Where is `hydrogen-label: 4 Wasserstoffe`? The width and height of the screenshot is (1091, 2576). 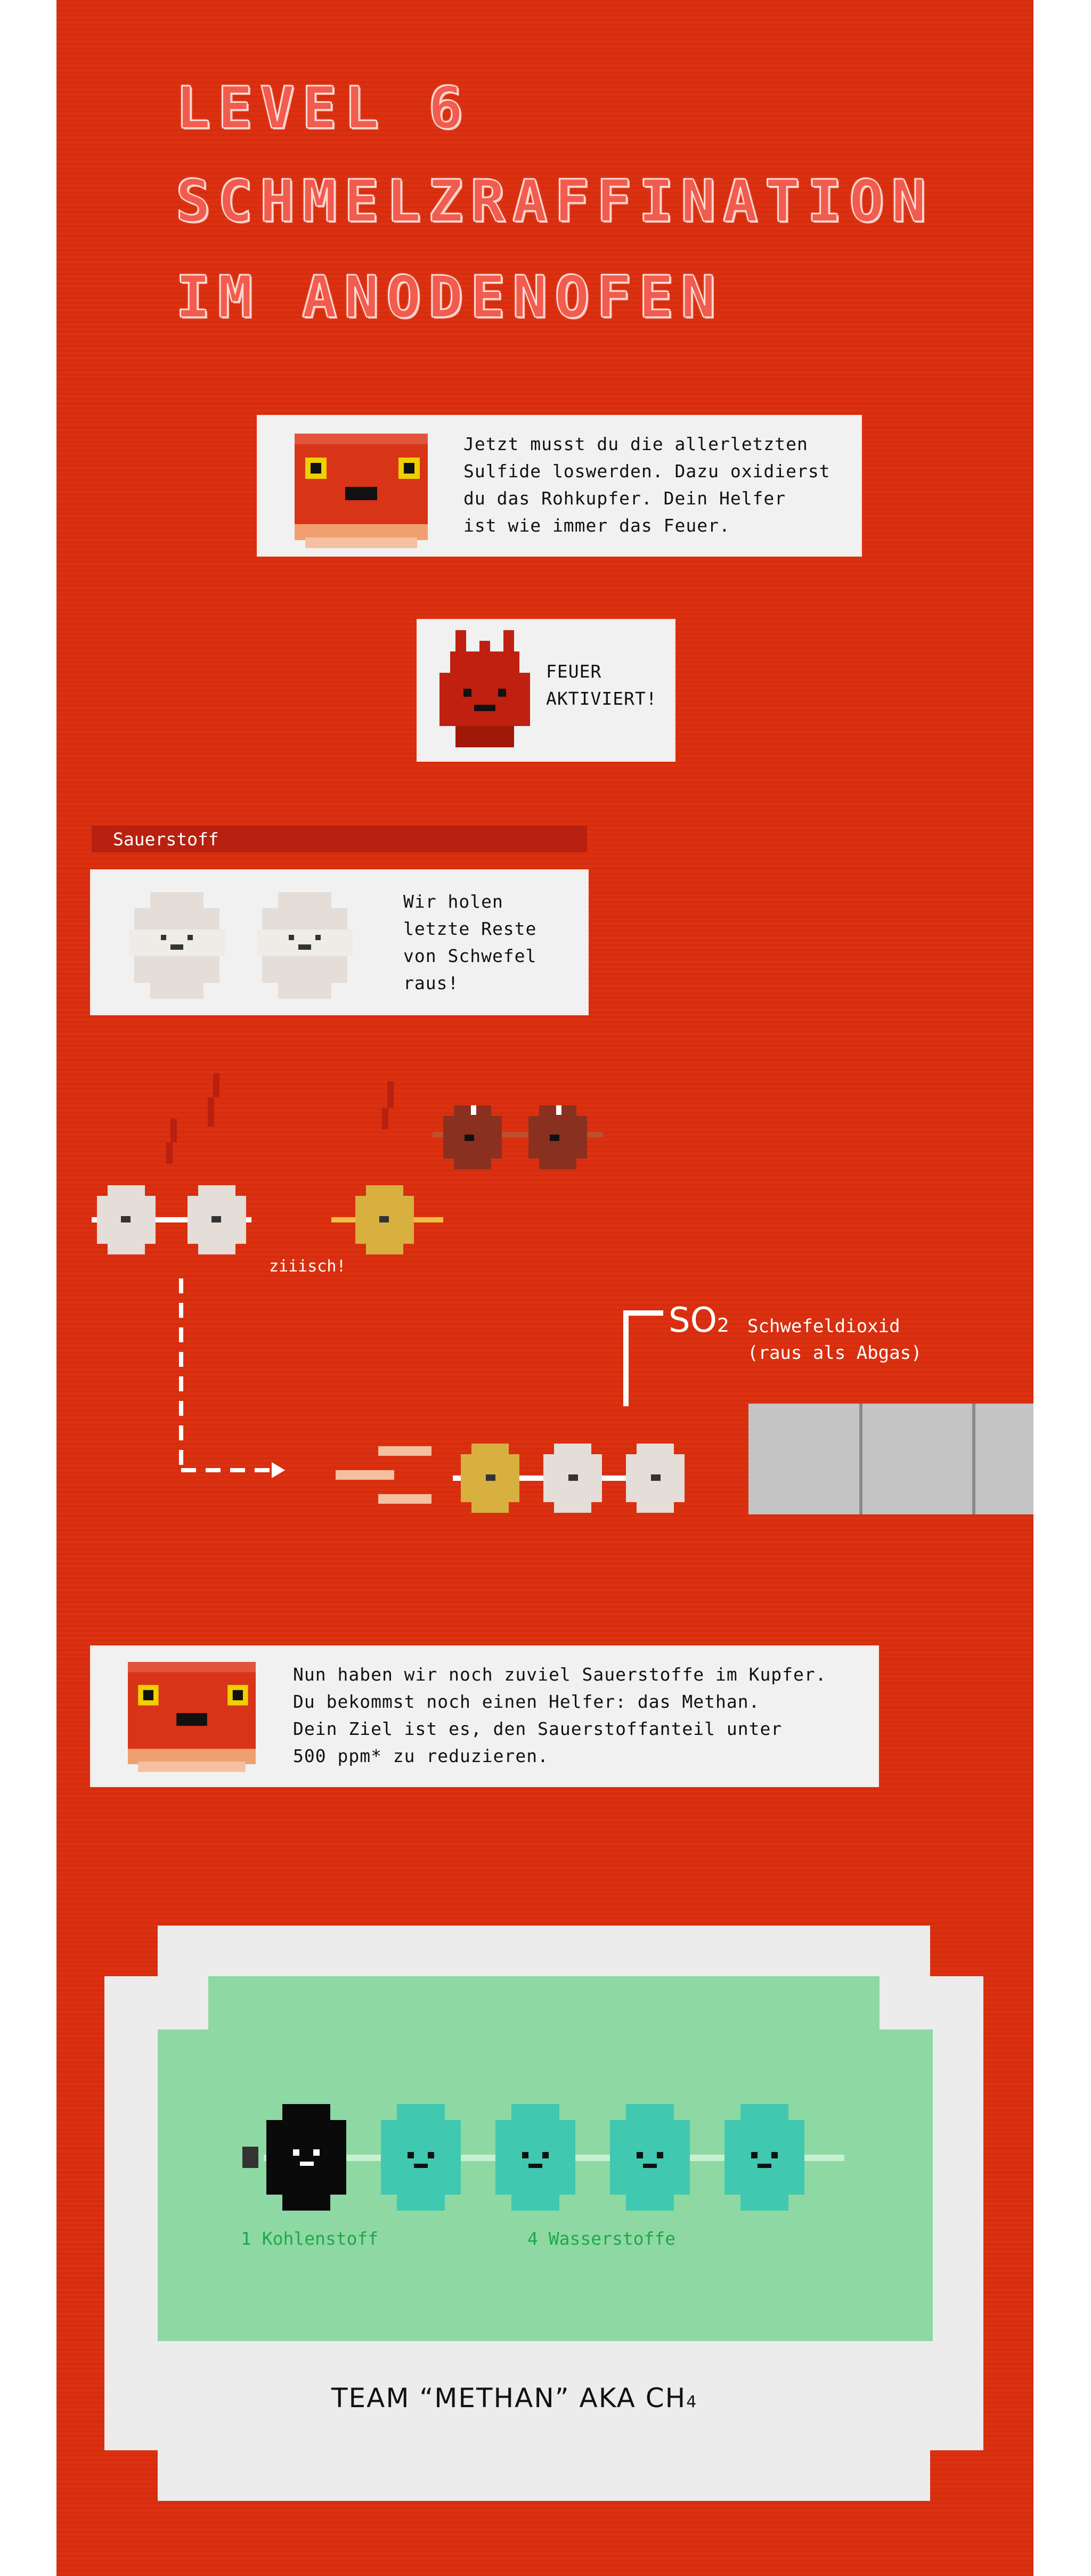 hydrogen-label: 4 Wasserstoffe is located at coordinates (601, 2238).